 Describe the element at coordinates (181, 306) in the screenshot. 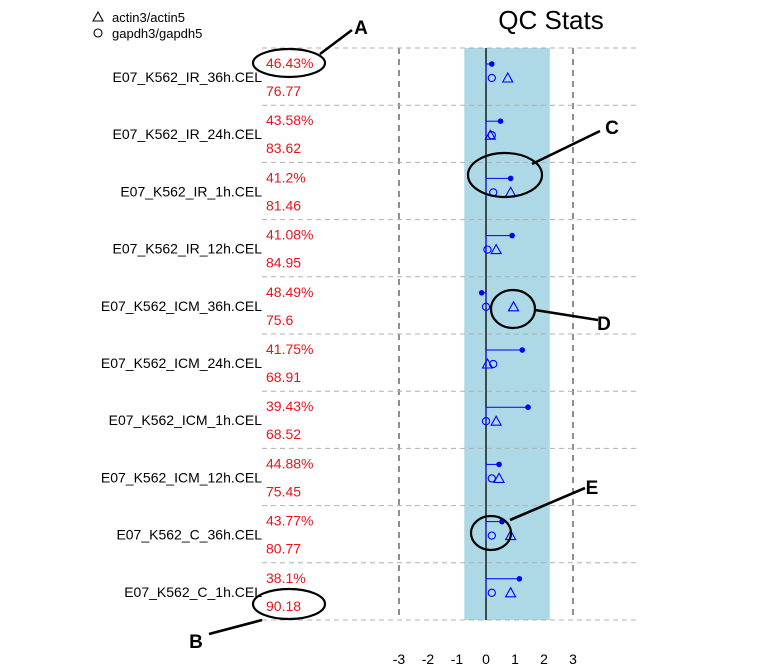

I see `sample-label: E07_K562_ICM_36h.CEL` at that location.